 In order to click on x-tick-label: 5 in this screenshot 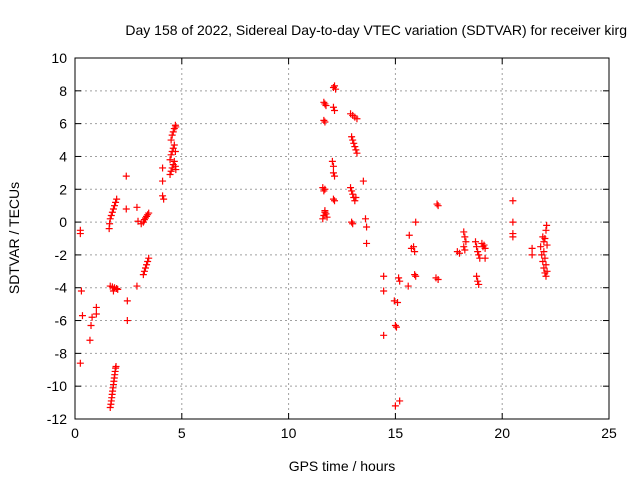, I will do `click(182, 433)`.